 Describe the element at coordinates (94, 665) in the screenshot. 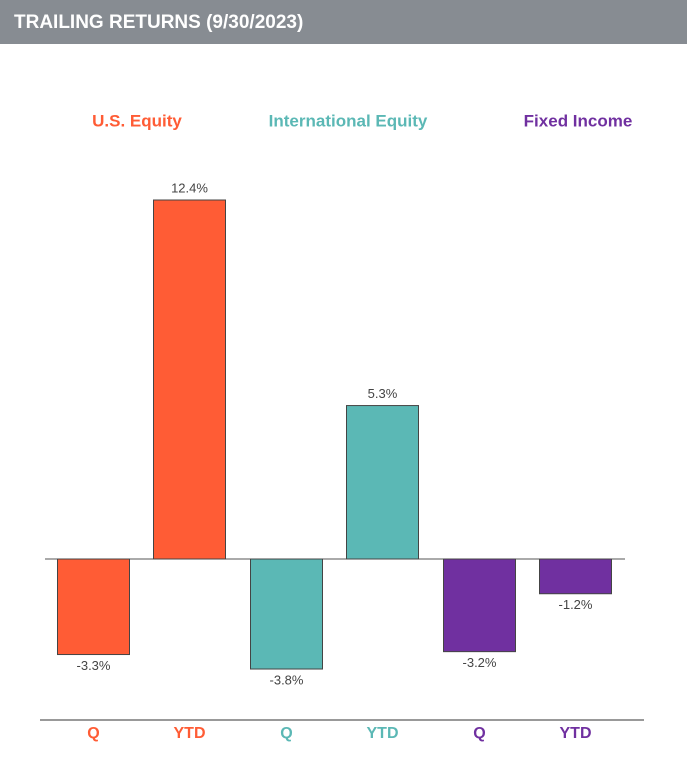

I see `value-label: -3.3%` at that location.